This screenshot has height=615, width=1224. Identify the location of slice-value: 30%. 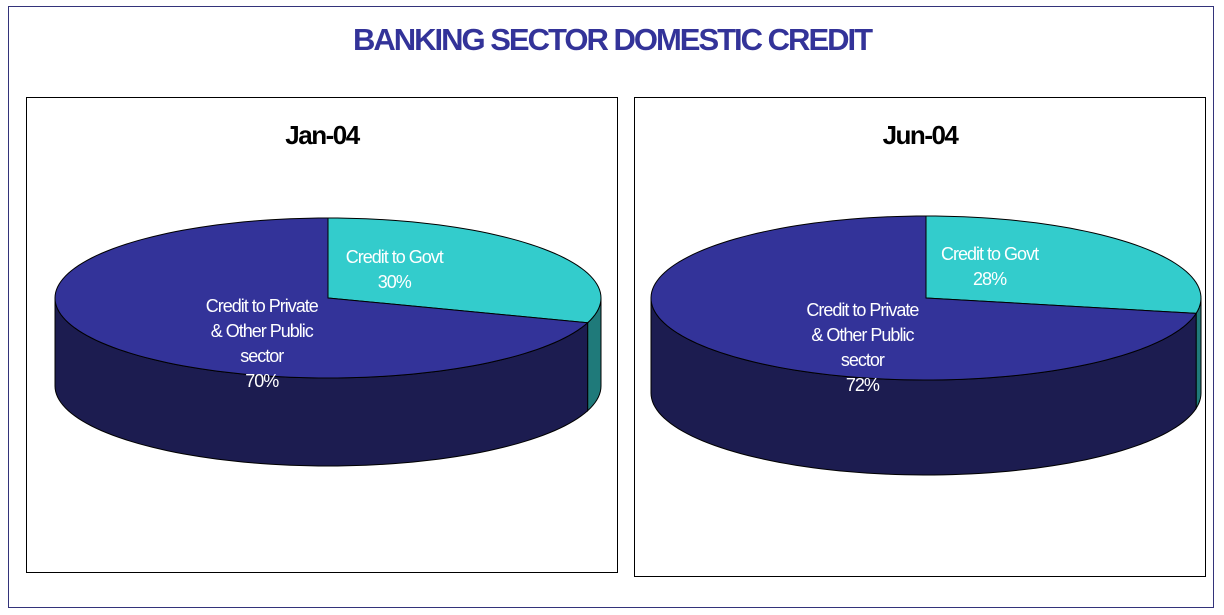
(394, 281).